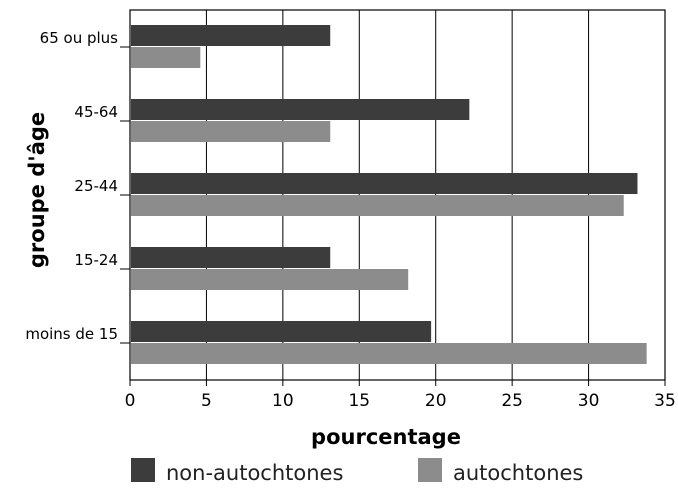  What do you see at coordinates (665, 401) in the screenshot?
I see `x-tick-label: 35` at bounding box center [665, 401].